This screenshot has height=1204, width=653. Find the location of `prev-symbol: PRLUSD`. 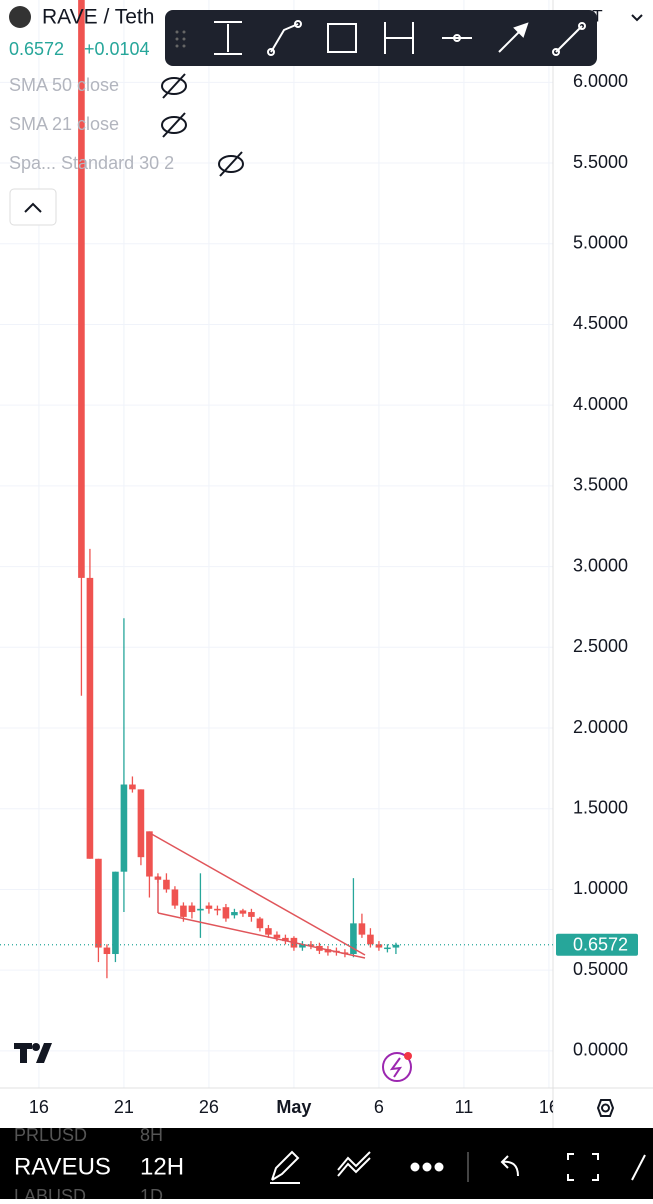

prev-symbol: PRLUSD is located at coordinates (50, 1135).